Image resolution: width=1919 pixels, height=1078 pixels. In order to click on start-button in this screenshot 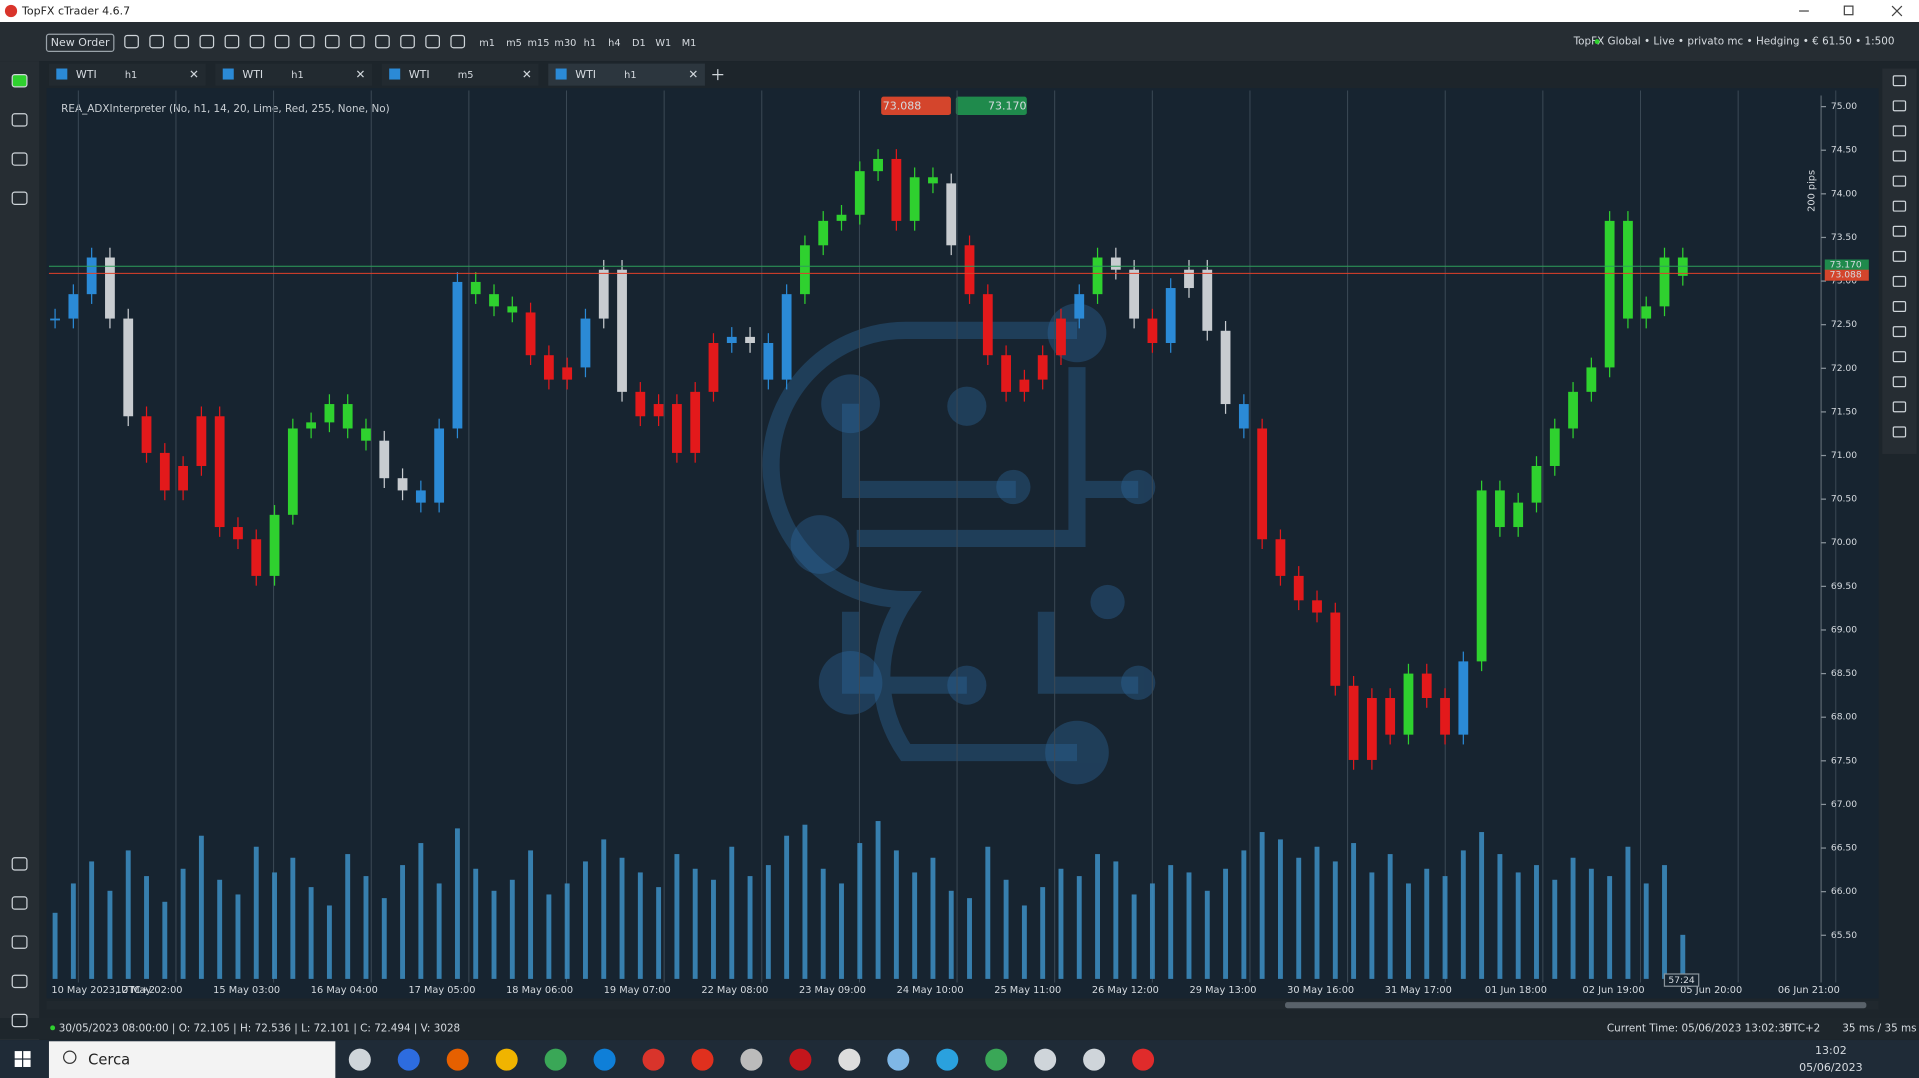, I will do `click(22, 1059)`.